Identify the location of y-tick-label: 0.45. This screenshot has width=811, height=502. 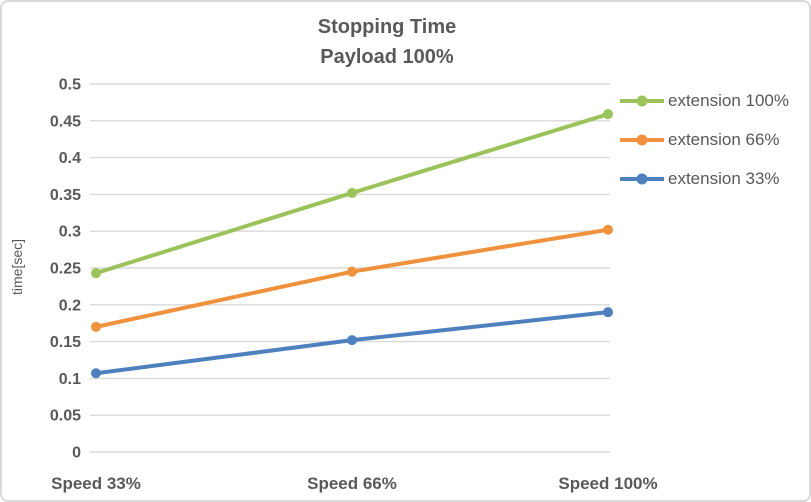
(65, 121).